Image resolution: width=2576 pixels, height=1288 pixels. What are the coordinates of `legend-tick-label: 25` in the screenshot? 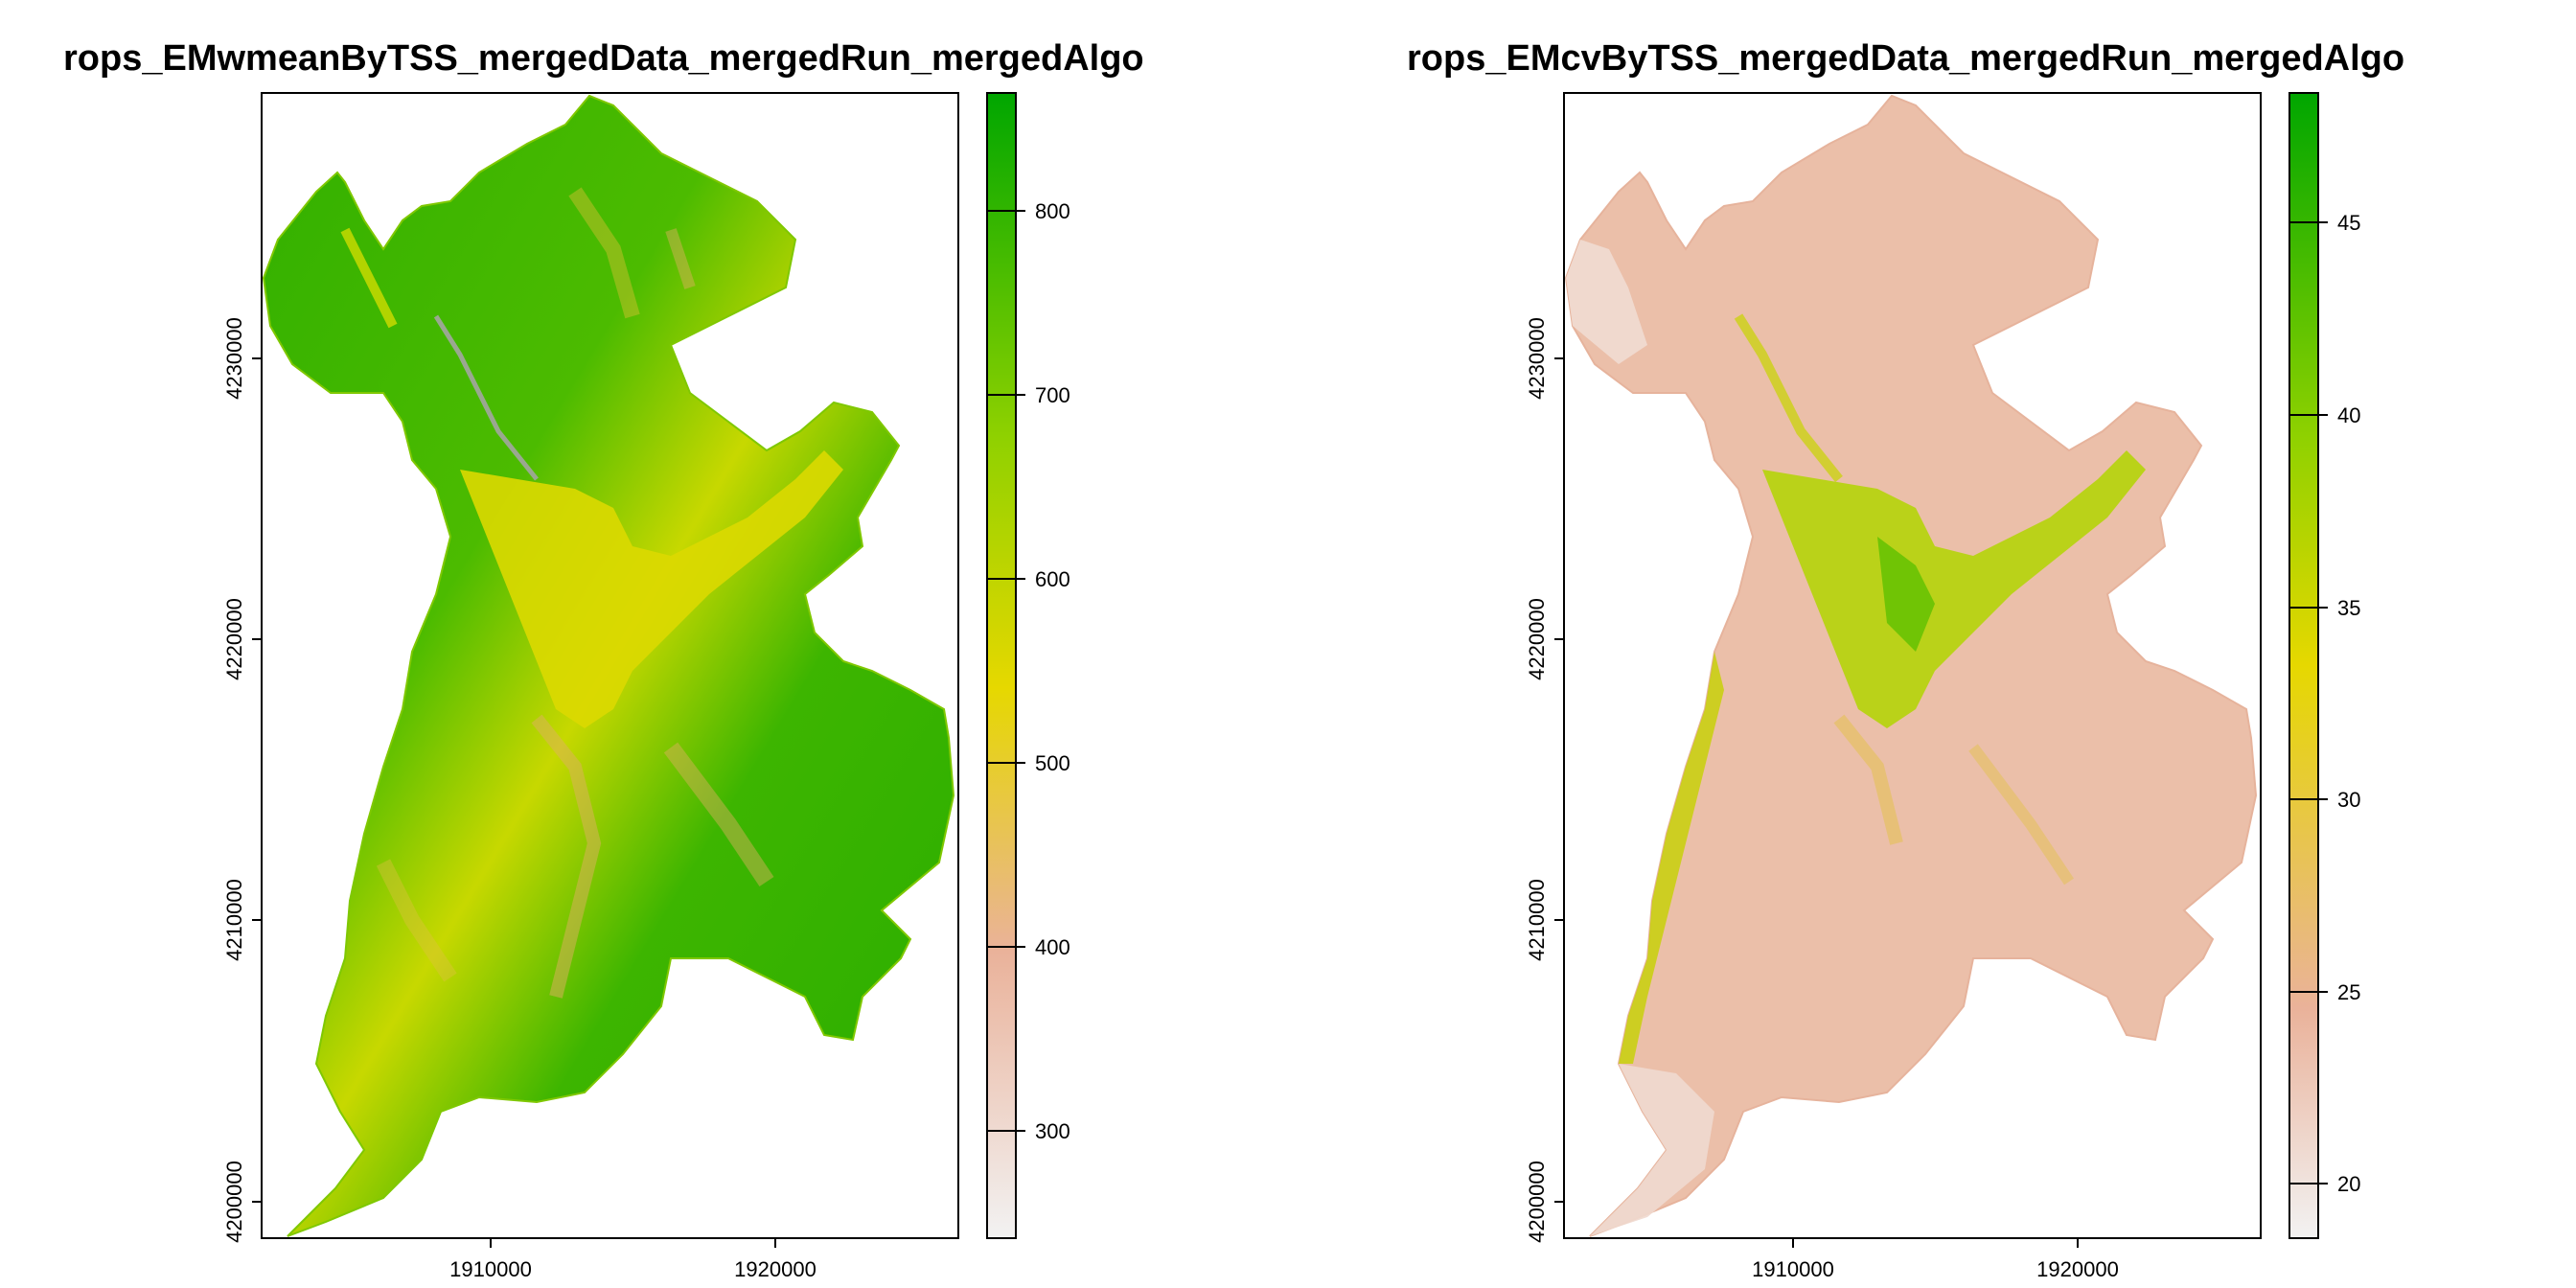 It's located at (2348, 992).